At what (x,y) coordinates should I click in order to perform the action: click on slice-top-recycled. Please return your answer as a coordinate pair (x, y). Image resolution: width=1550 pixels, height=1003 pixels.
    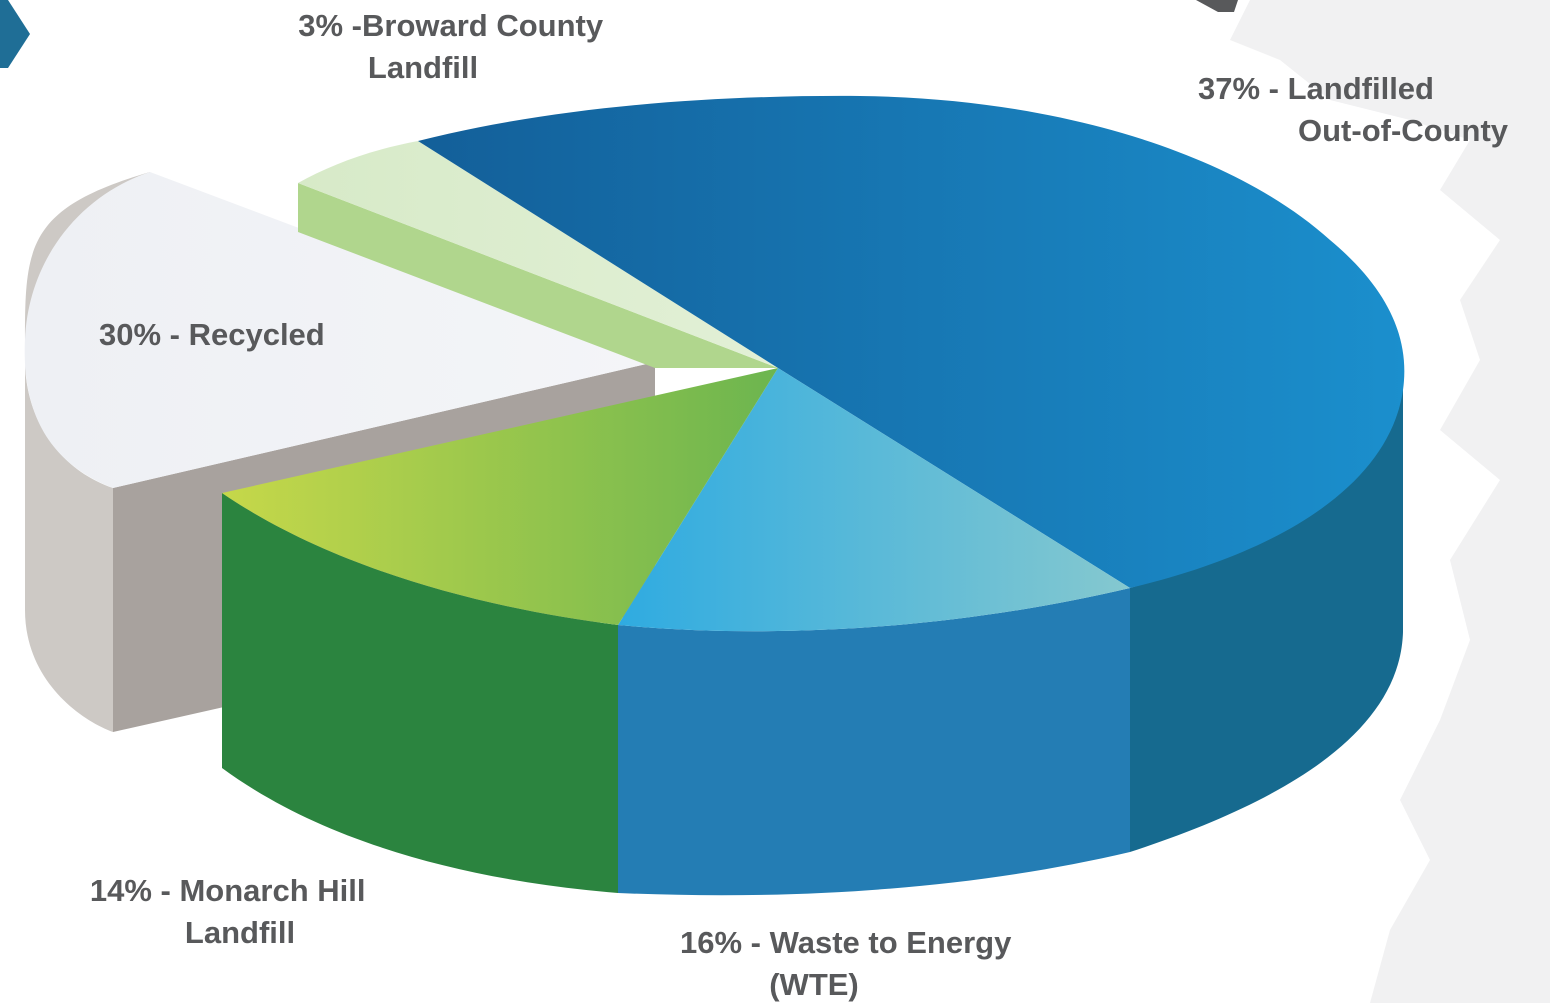
    Looking at the image, I should click on (340, 330).